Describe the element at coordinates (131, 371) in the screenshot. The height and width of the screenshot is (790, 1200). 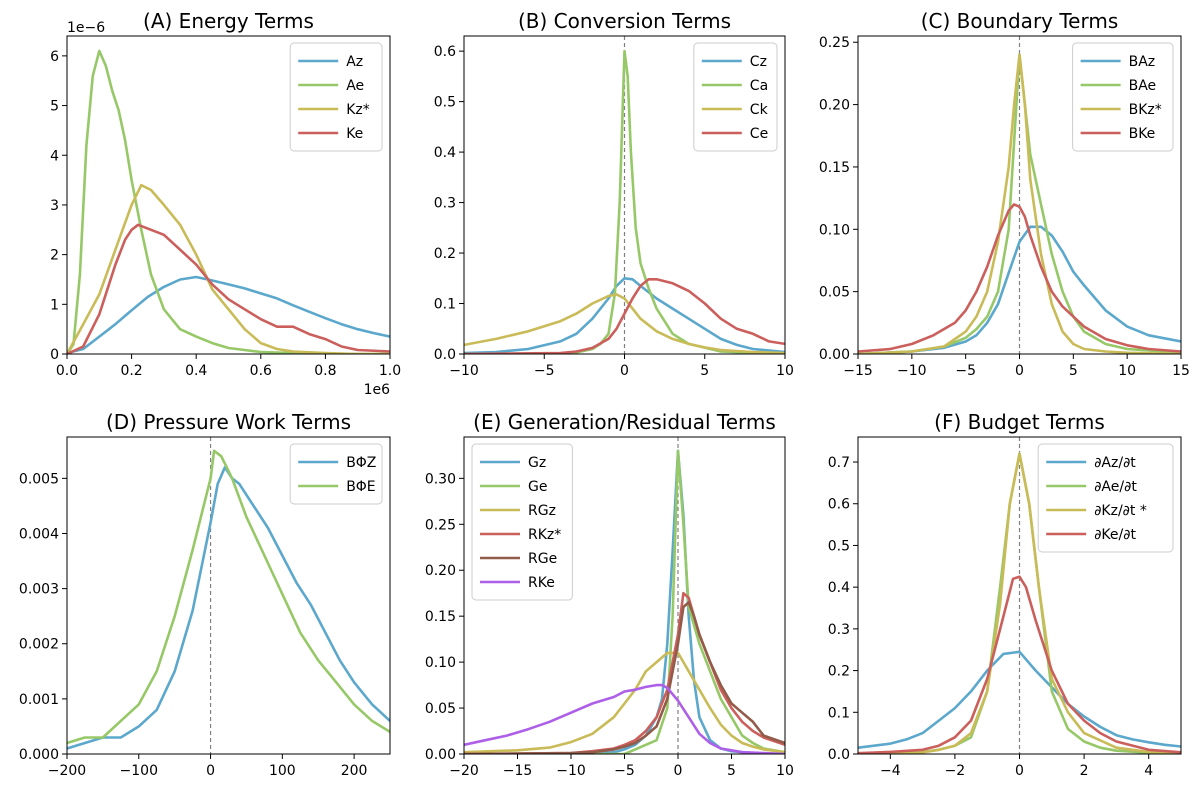
I see `x-tick-label: 0.2` at that location.